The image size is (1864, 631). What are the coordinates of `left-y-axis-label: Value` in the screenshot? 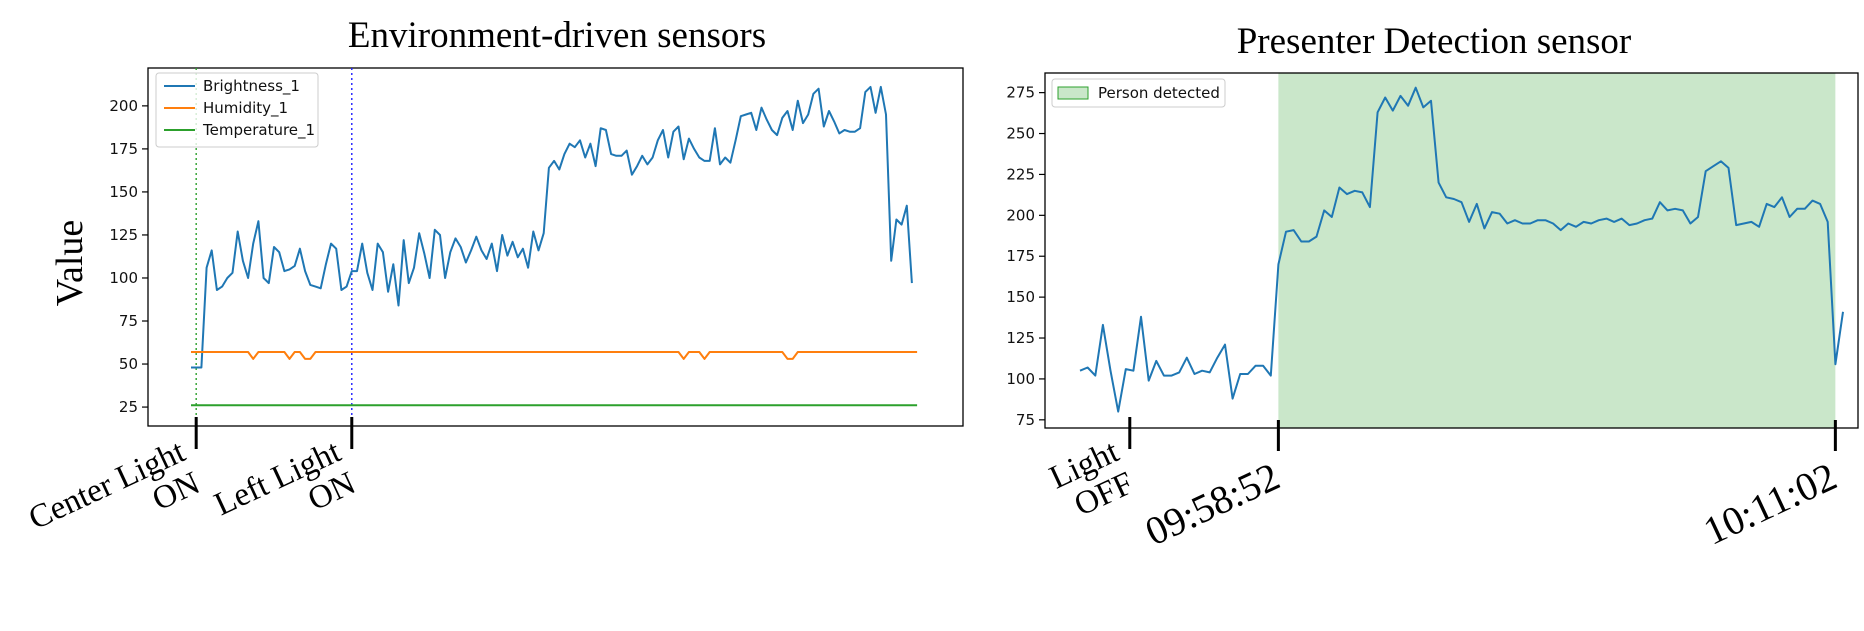 It's located at (70, 263).